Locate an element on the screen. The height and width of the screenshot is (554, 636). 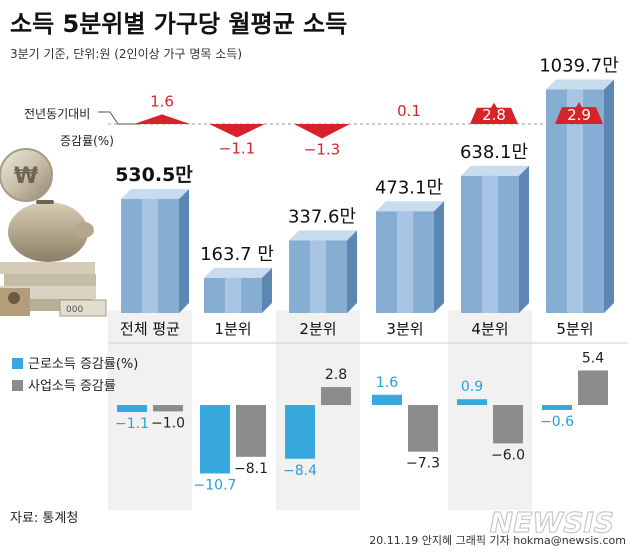
labor-growth-label: −8.4 is located at coordinates (300, 471).